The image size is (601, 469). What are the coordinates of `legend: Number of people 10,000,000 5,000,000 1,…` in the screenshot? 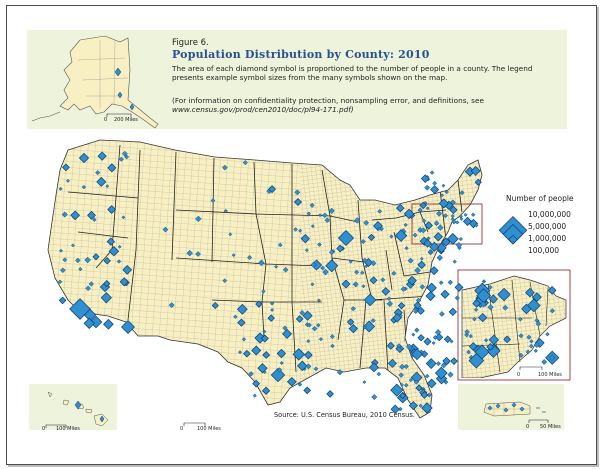 It's located at (536, 224).